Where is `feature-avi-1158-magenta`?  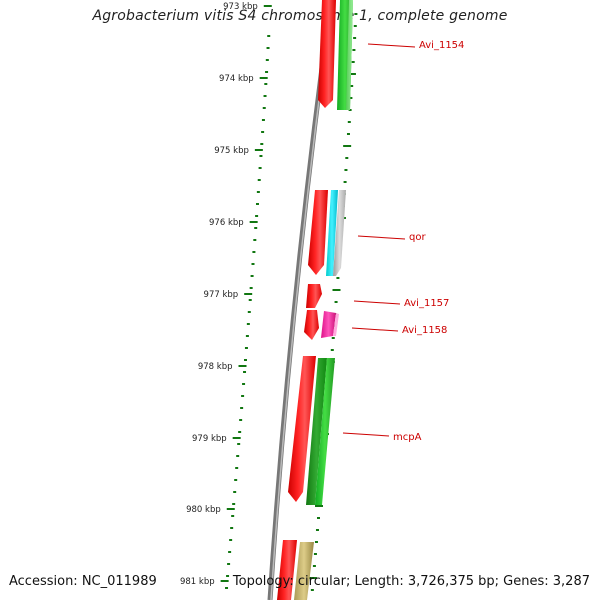 feature-avi-1158-magenta is located at coordinates (328, 324).